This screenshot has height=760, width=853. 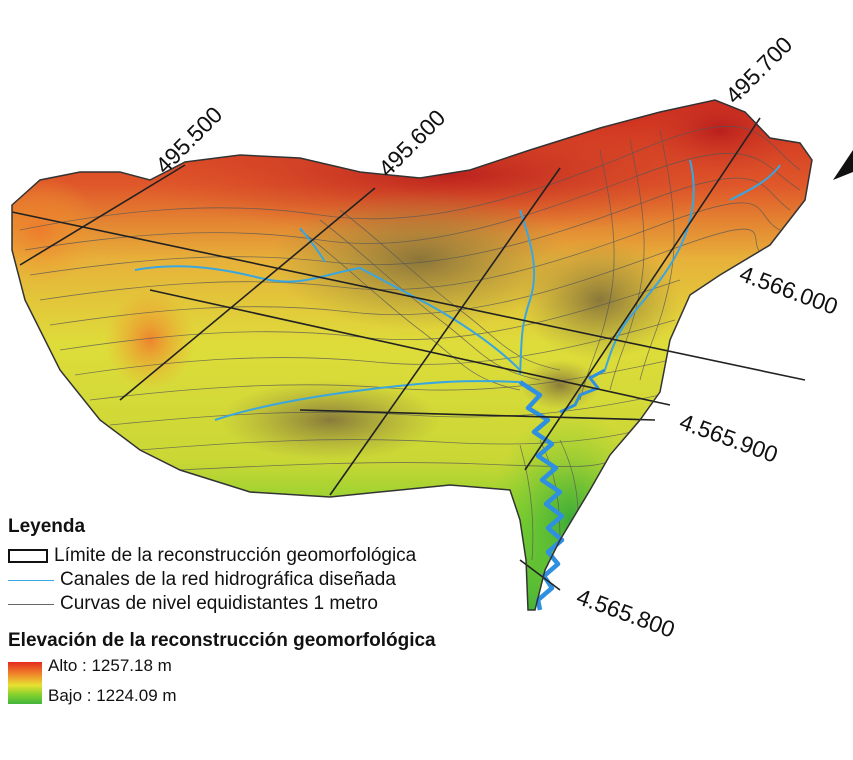 What do you see at coordinates (219, 603) in the screenshot?
I see `legend-item-label: Curvas de nivel equidistantes 1 metro` at bounding box center [219, 603].